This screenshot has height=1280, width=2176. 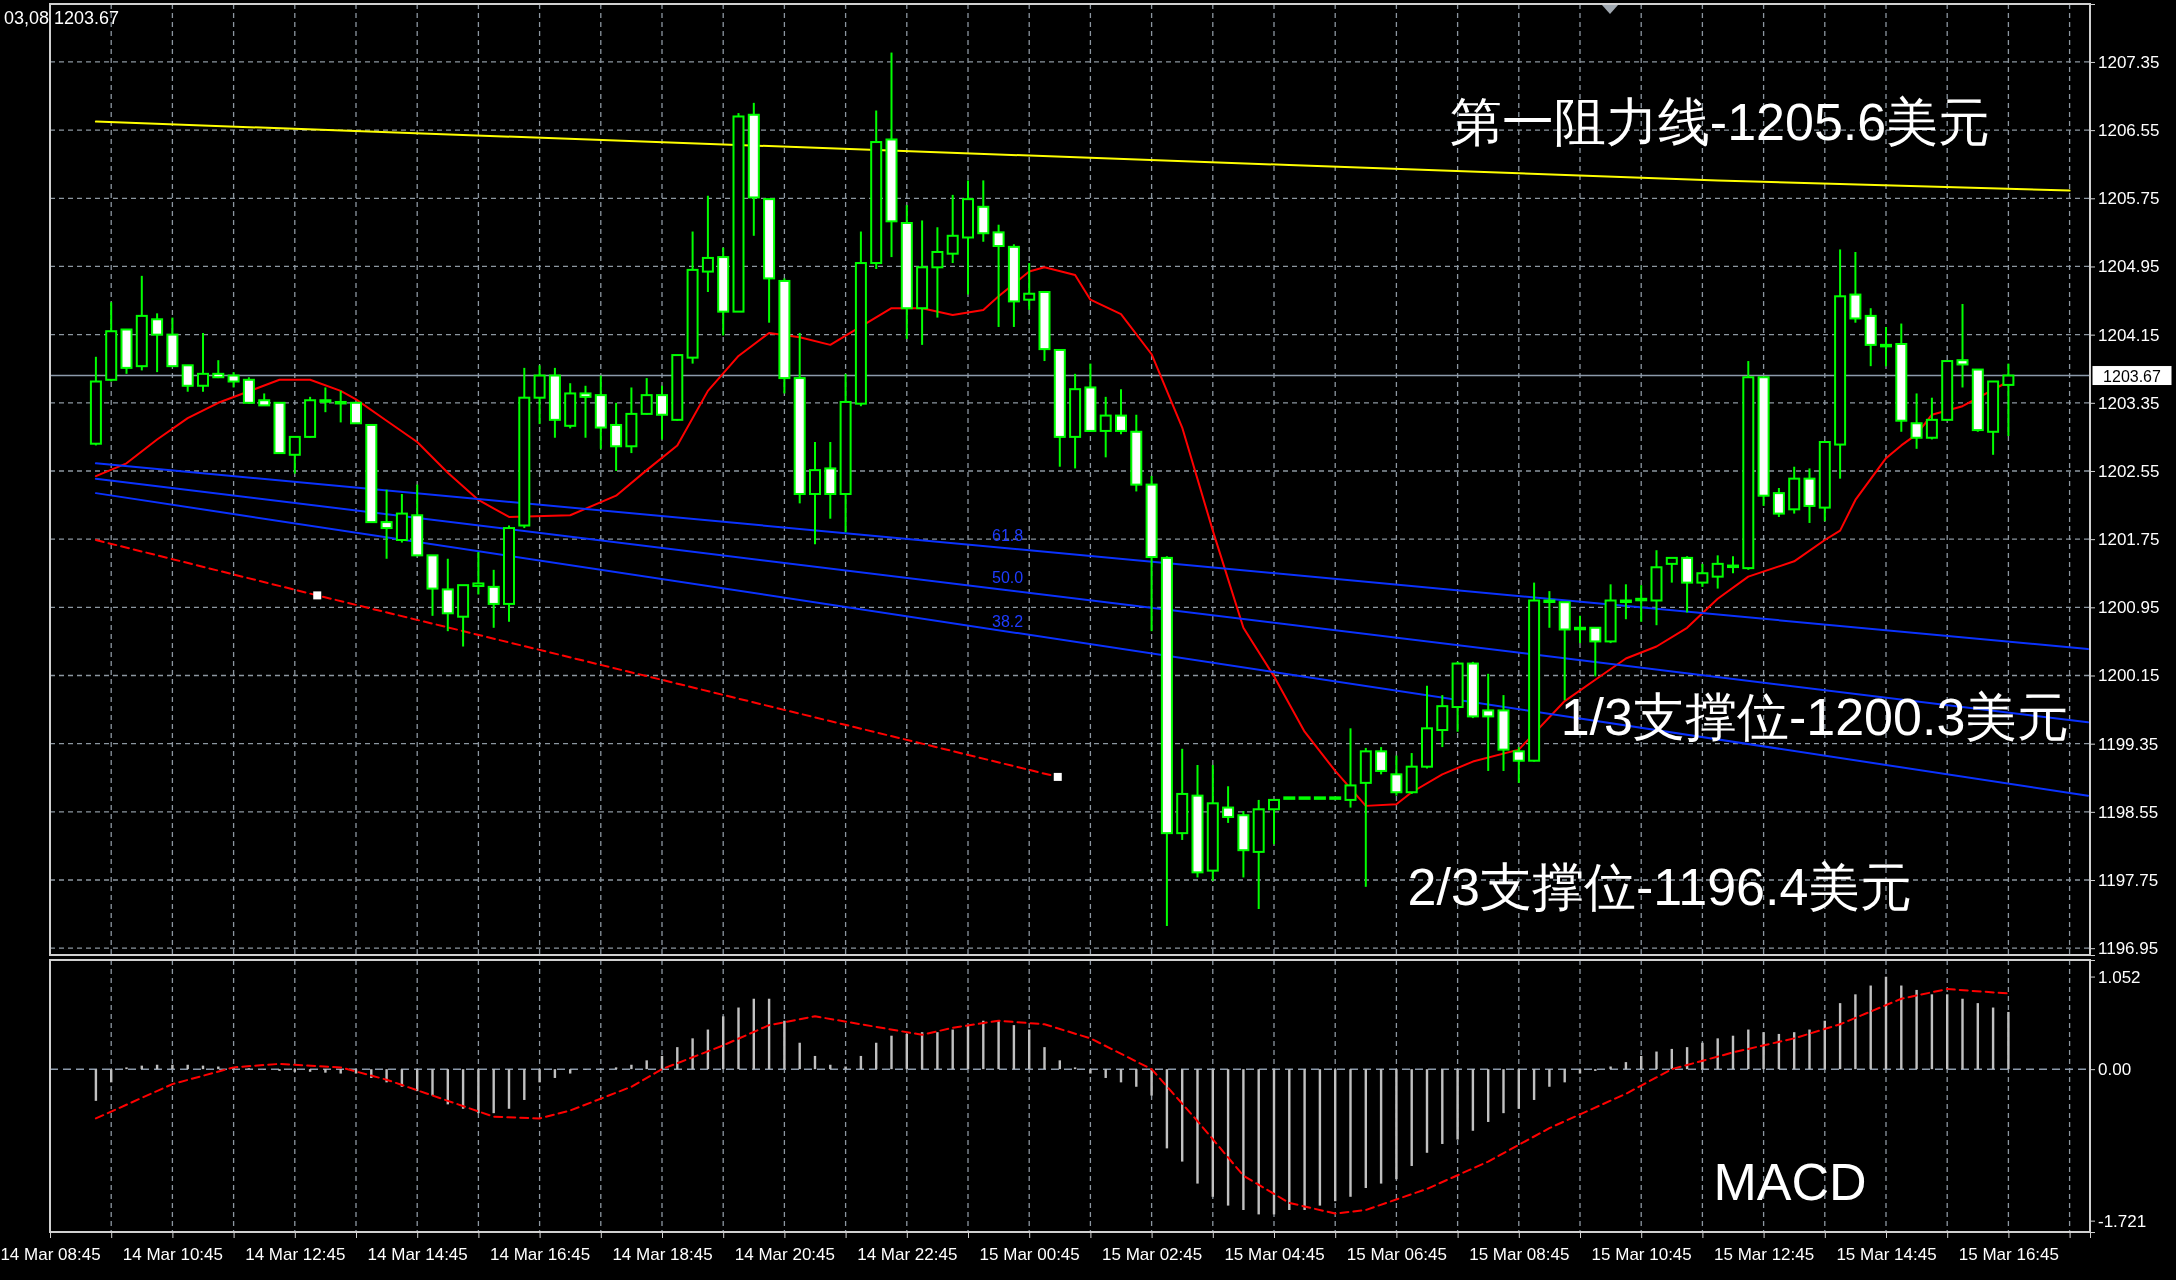 I want to click on y-tick-label: 1198.55, so click(x=2128, y=812).